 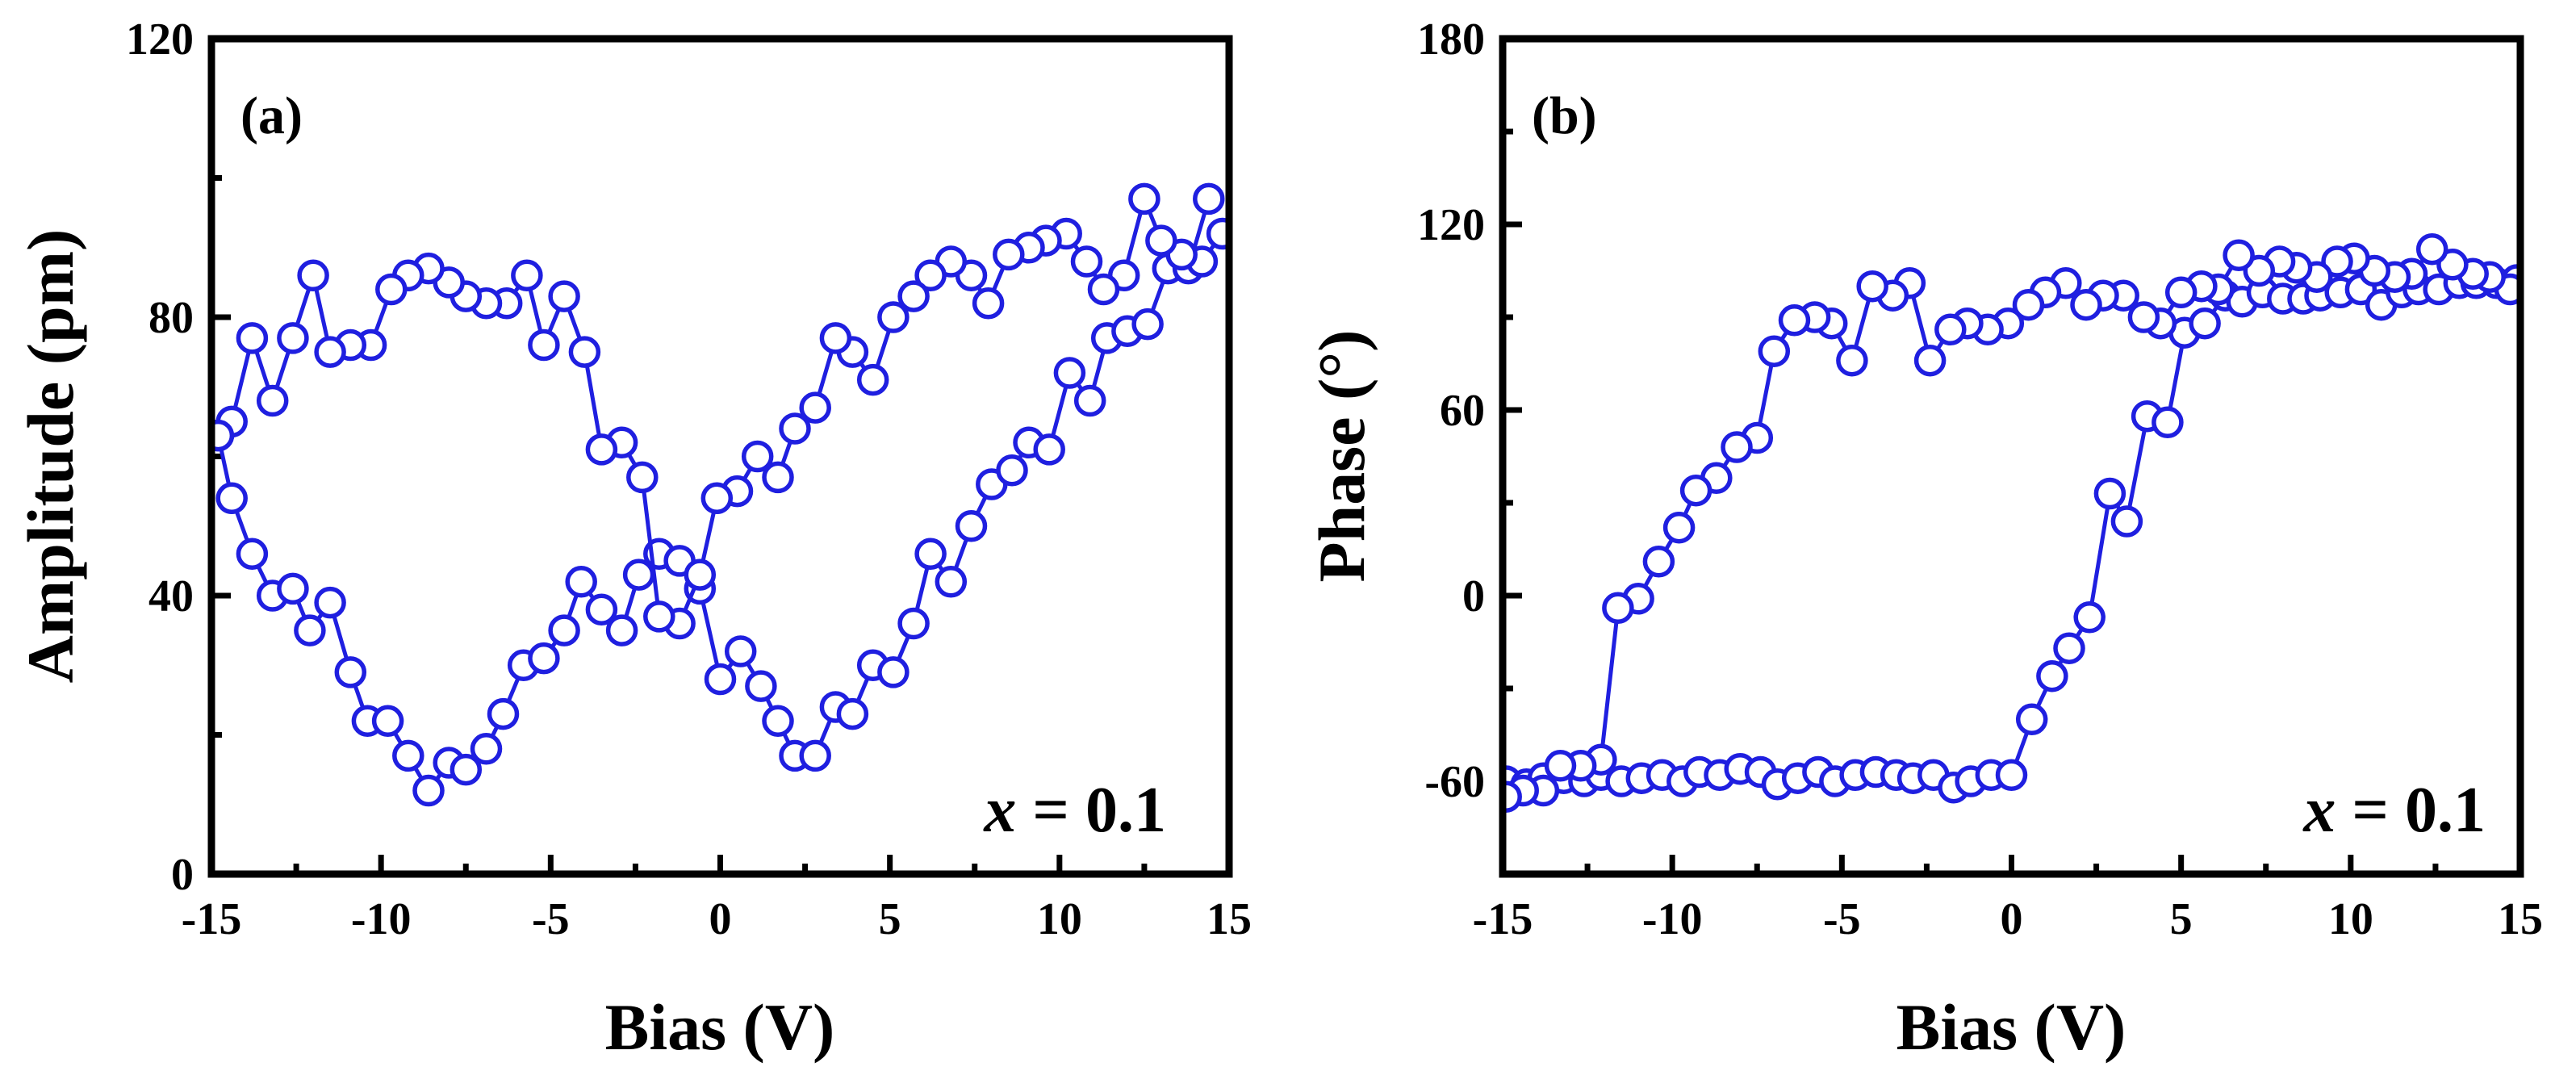 I want to click on panel-b-ylabel: Phase (°), so click(x=1341, y=456).